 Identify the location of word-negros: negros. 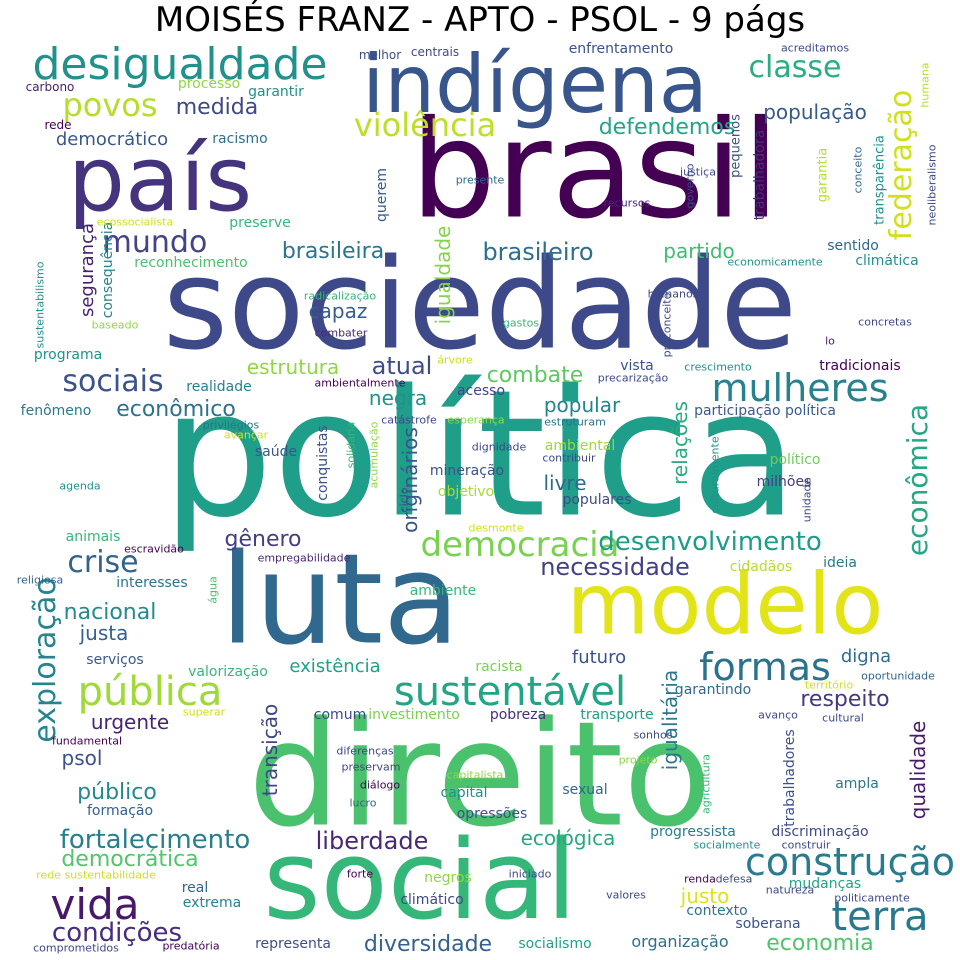
(448, 878).